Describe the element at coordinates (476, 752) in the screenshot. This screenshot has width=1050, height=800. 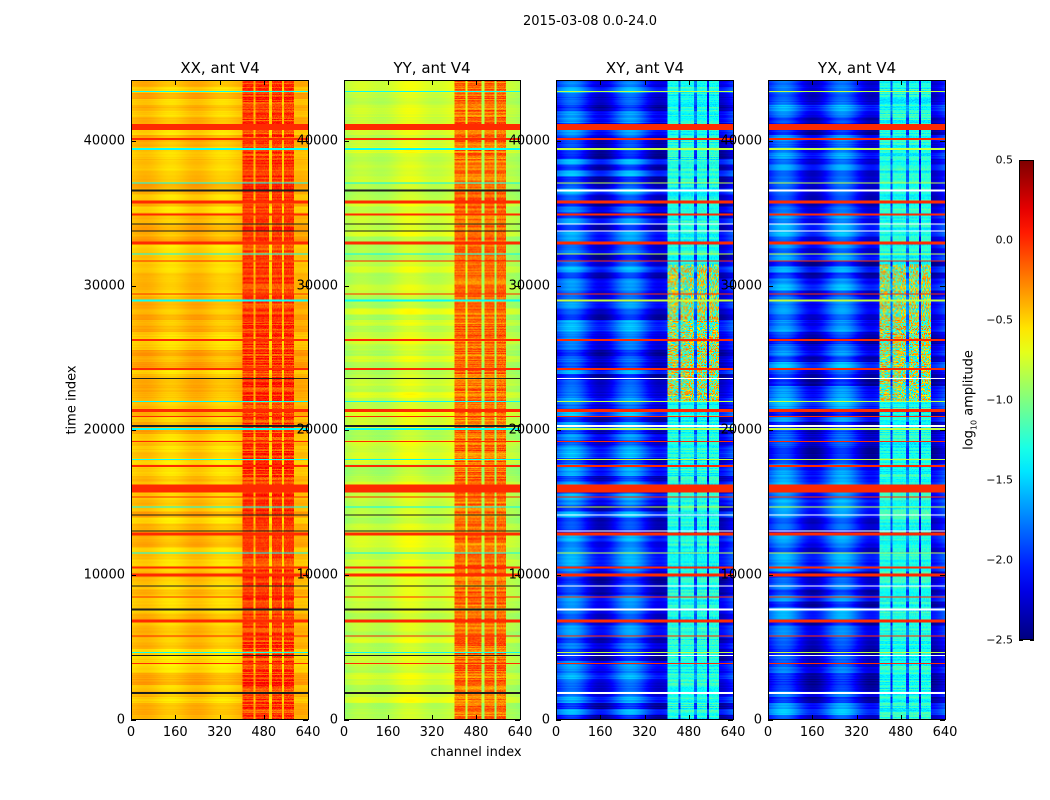
I see `x-axis-label: channel index` at that location.